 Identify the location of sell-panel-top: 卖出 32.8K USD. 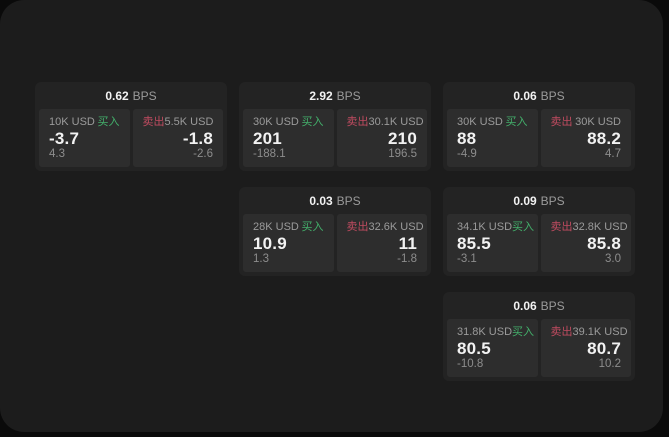
(589, 227).